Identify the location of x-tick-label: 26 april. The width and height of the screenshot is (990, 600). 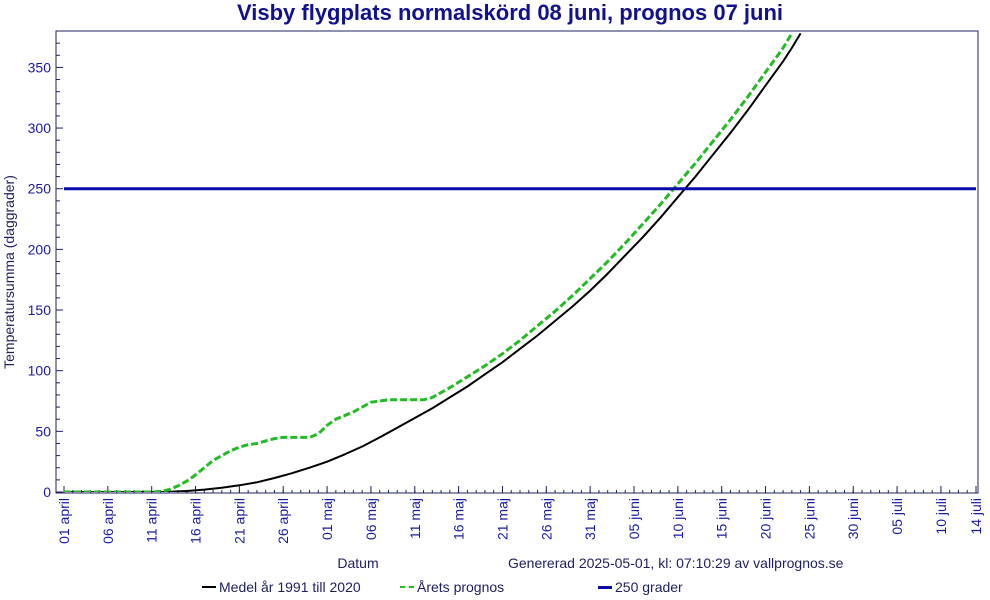
(283, 521).